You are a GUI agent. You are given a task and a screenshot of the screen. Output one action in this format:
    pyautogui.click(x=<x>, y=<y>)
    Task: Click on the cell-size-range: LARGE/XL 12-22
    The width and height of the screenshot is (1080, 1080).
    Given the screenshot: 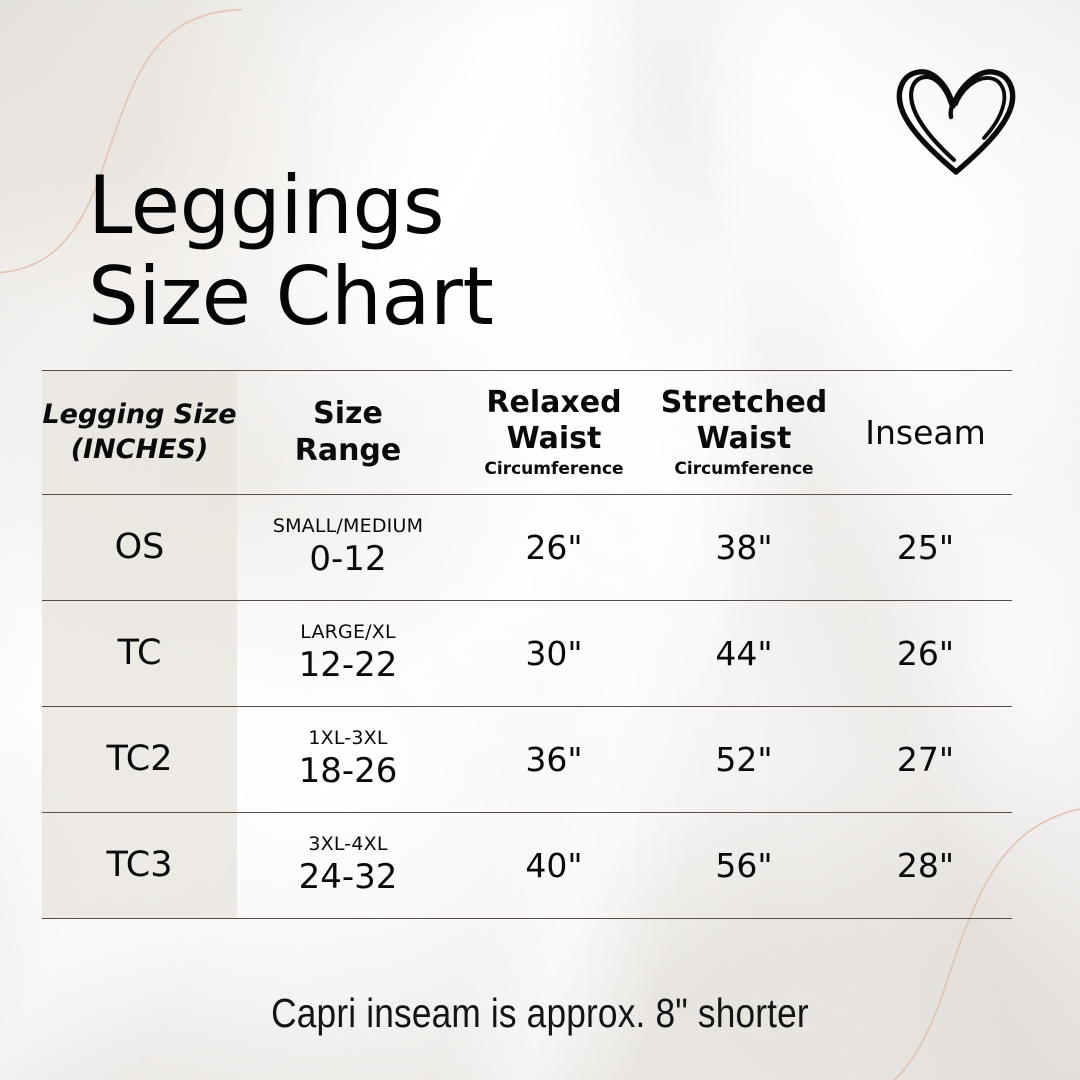 What is the action you would take?
    pyautogui.click(x=348, y=654)
    